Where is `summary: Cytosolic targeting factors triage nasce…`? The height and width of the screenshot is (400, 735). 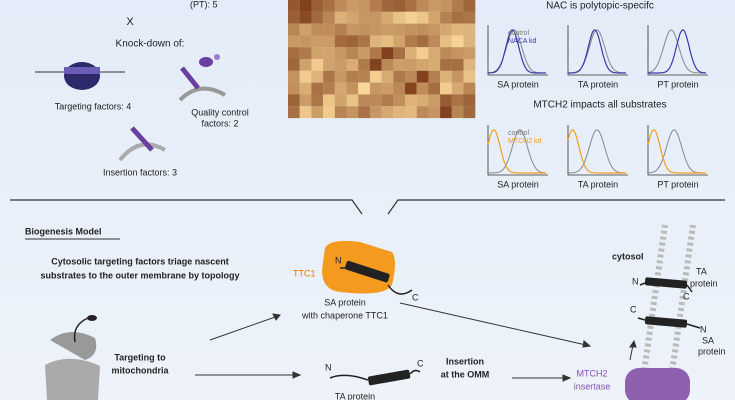
summary: Cytosolic targeting factors triage nasce… is located at coordinates (140, 261).